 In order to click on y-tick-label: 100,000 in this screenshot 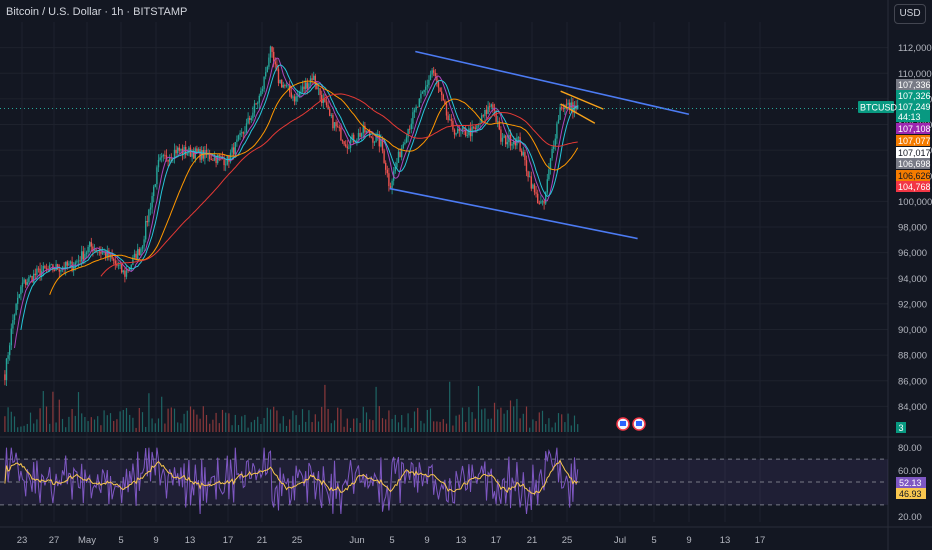, I will do `click(915, 202)`.